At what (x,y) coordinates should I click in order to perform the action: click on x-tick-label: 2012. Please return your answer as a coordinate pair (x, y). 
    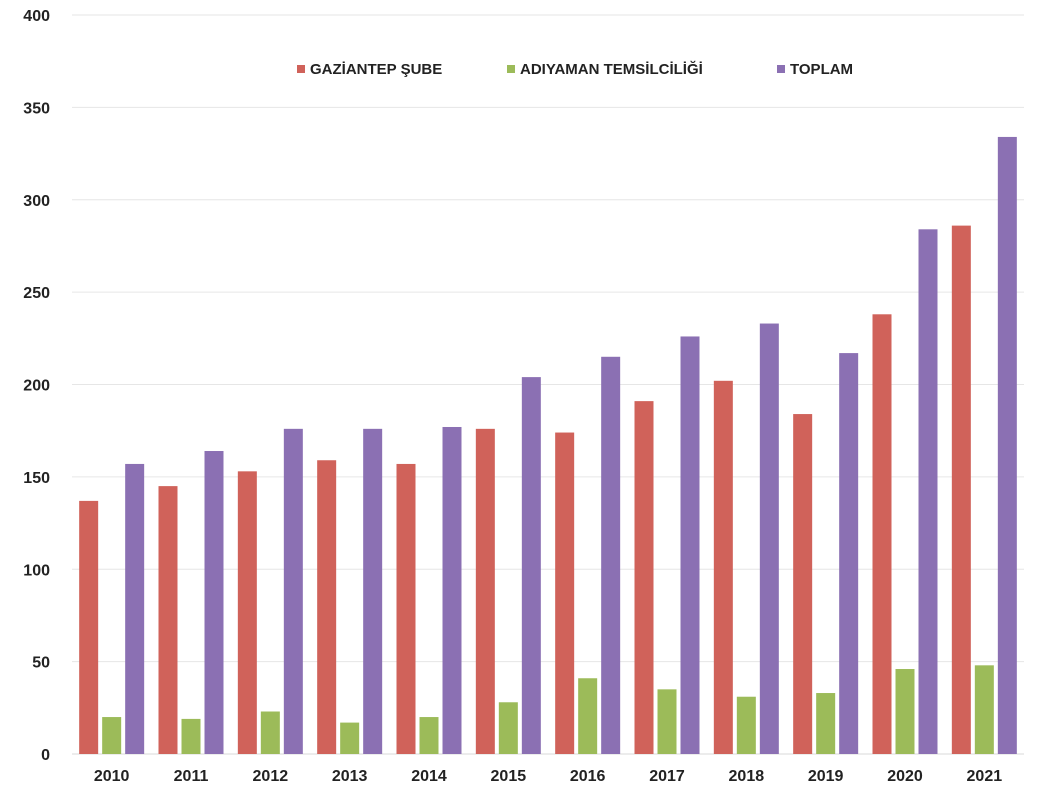
    Looking at the image, I should click on (271, 776).